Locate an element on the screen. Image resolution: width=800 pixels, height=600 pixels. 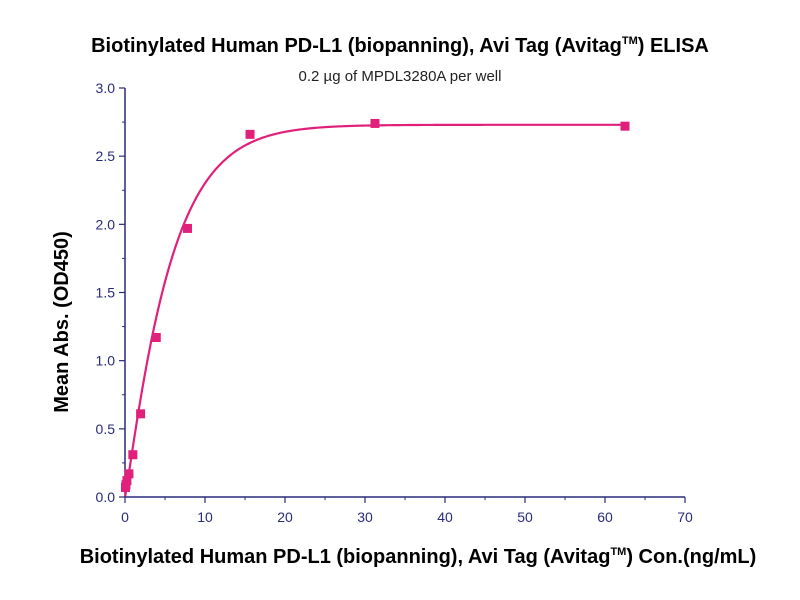
y-tick-label: 2.0 is located at coordinates (106, 224).